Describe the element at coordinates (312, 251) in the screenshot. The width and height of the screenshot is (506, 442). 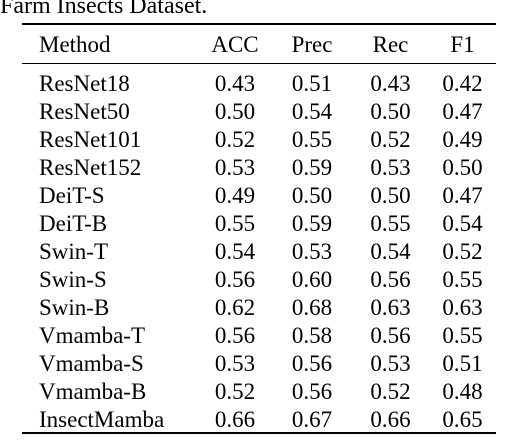
I see `prec-value-cell: 0.53` at that location.